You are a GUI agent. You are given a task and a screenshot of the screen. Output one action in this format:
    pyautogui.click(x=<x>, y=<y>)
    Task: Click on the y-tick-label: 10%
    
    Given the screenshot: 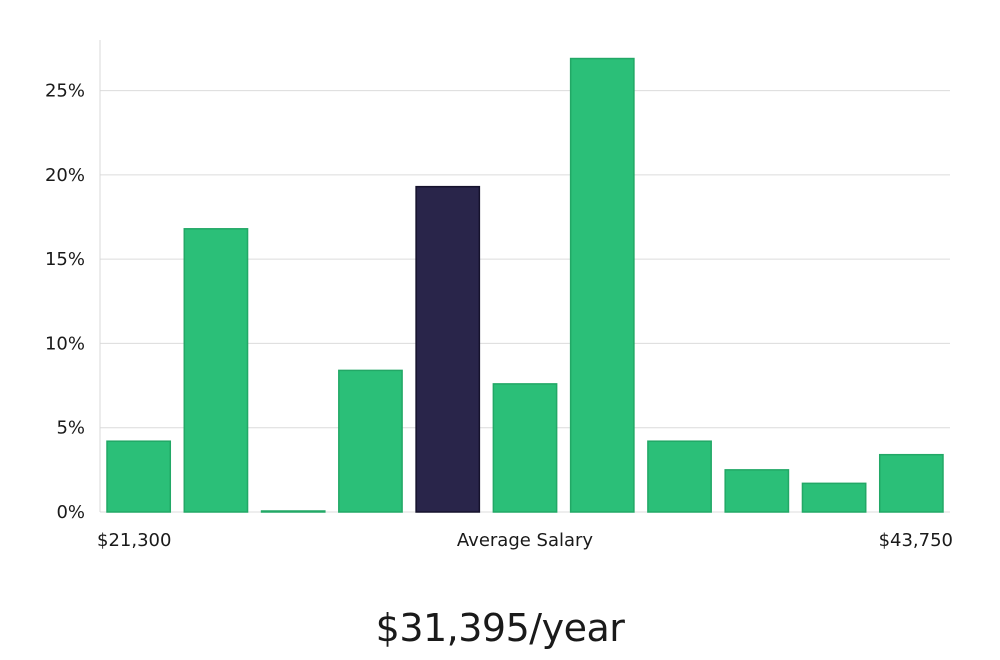 What is the action you would take?
    pyautogui.click(x=65, y=343)
    